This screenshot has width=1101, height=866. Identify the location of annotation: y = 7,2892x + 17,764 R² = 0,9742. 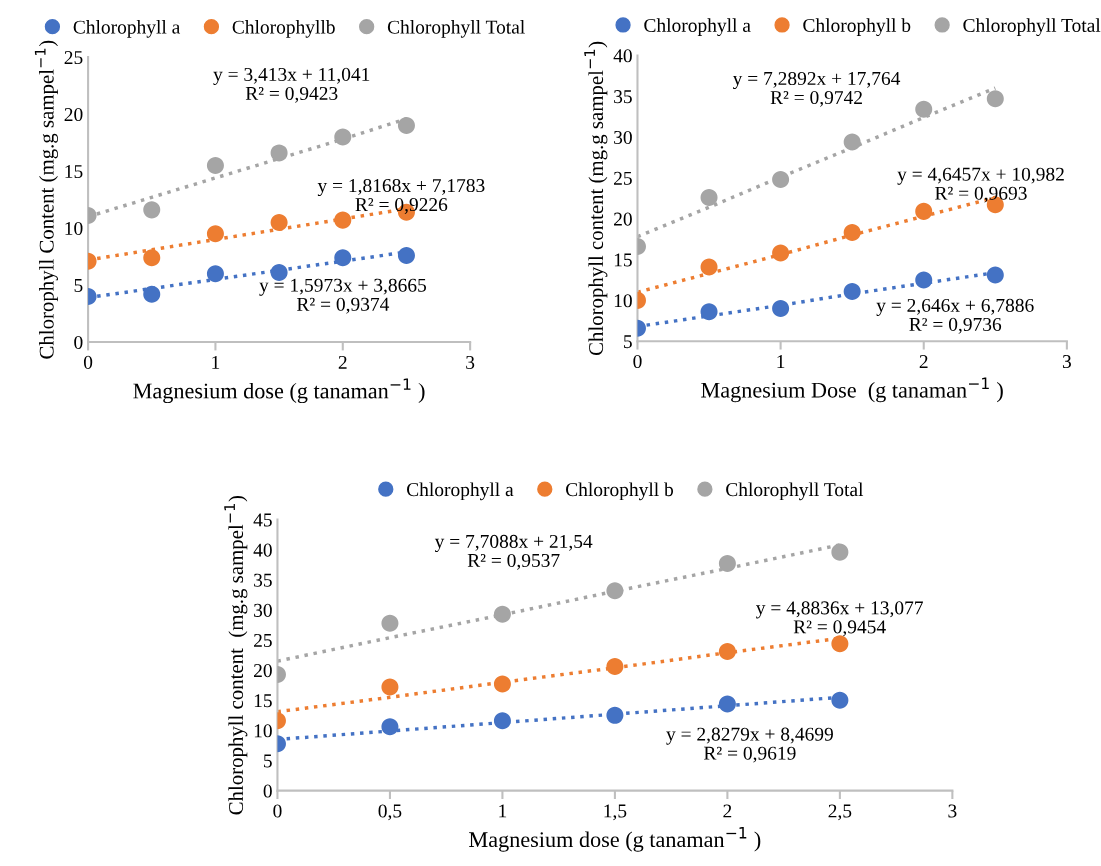
(816, 89).